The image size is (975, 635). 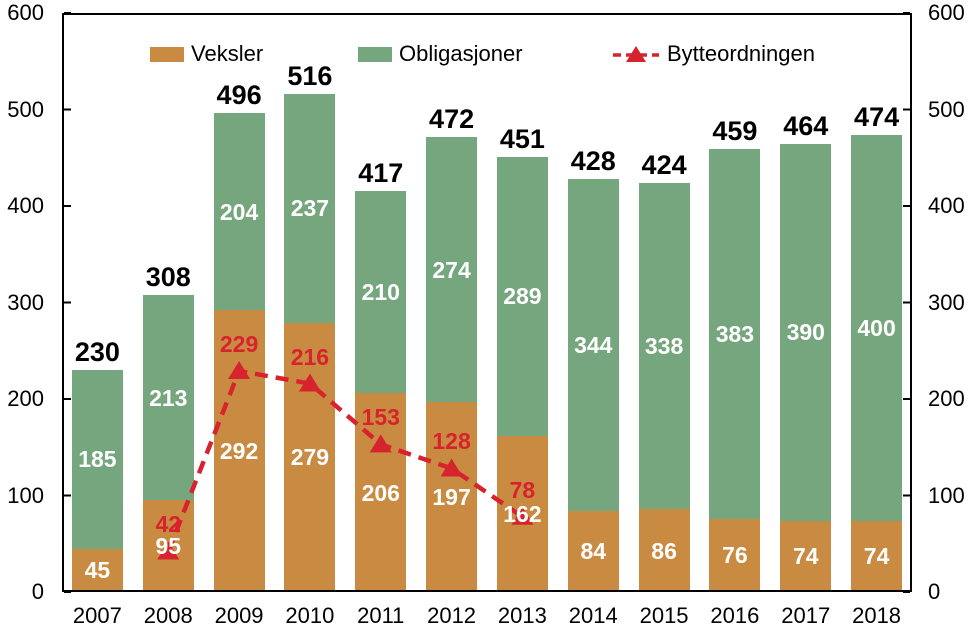 I want to click on bar-segment-obligasjoner-2014, so click(x=593, y=344).